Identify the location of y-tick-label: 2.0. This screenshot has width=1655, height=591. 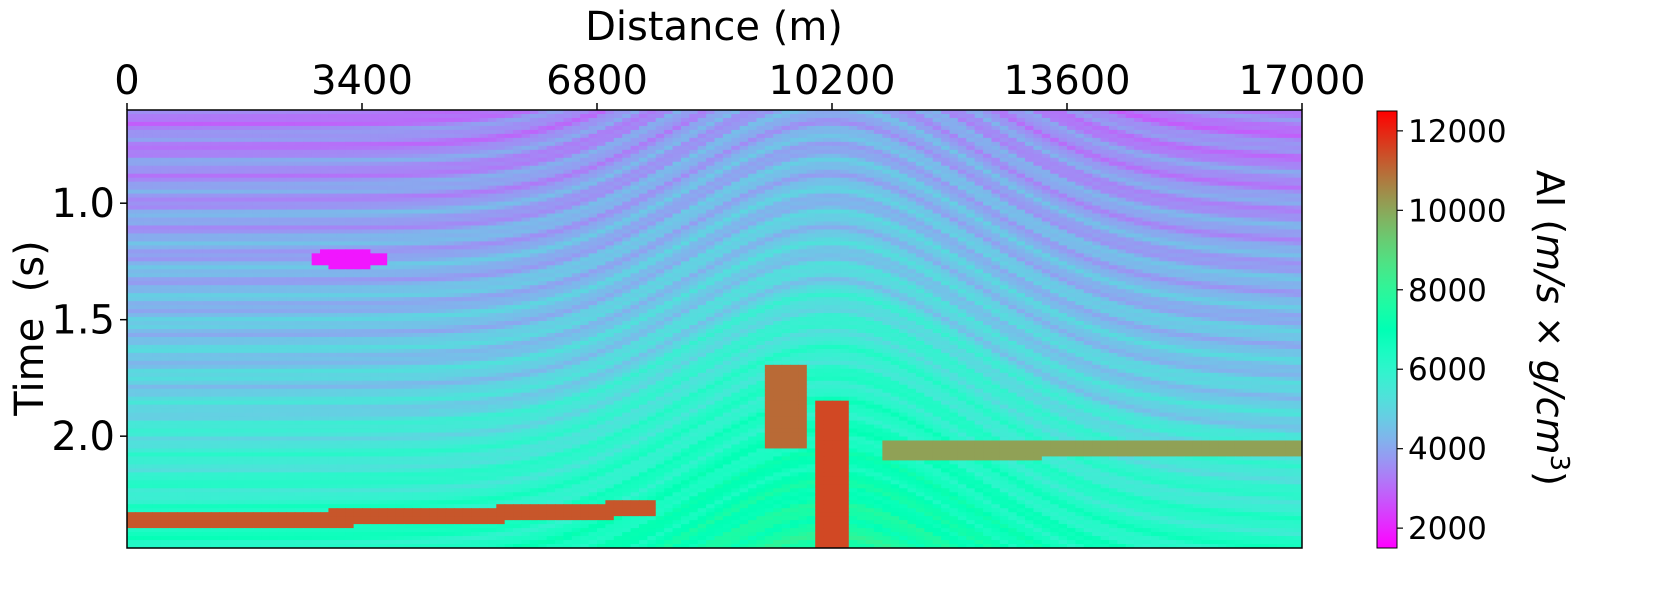
(83, 437).